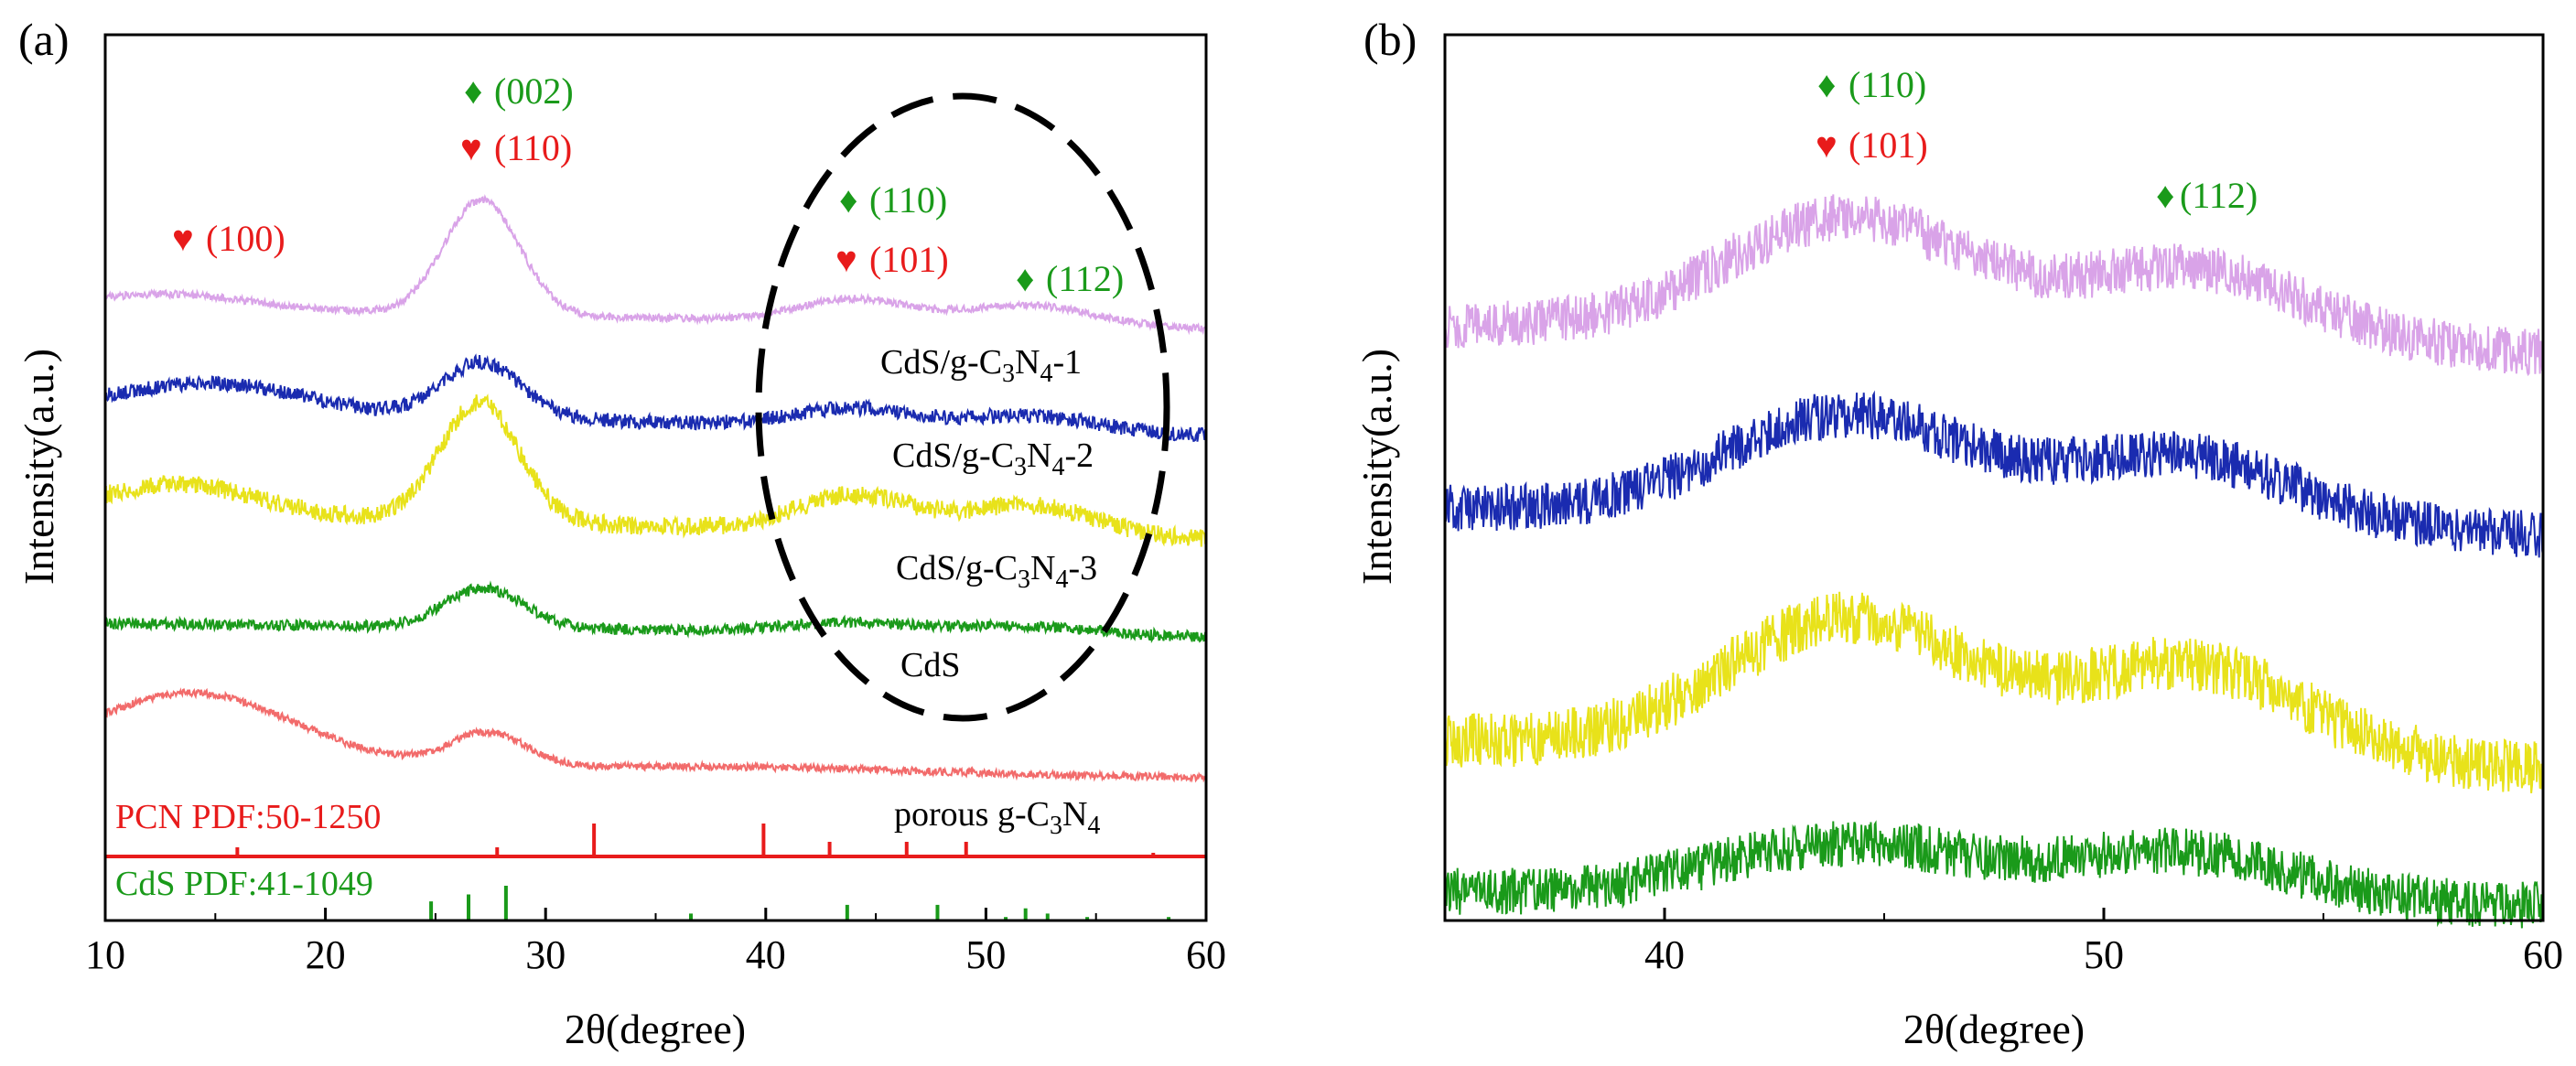  I want to click on panel-a-y-title: Intensity(a.u.), so click(39, 467).